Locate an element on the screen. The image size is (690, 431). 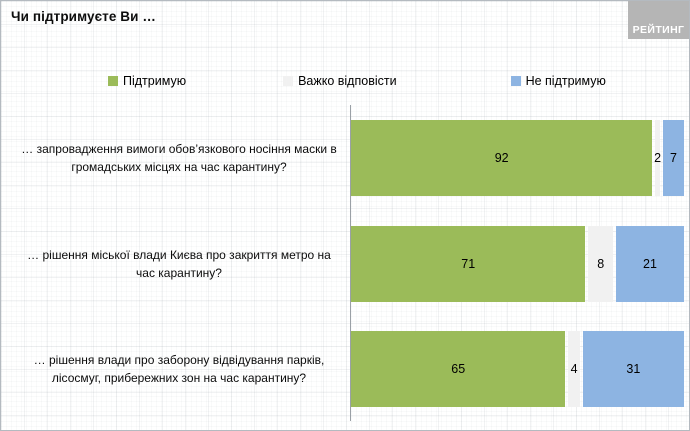
legend-item-2: Не підтримую is located at coordinates (558, 81).